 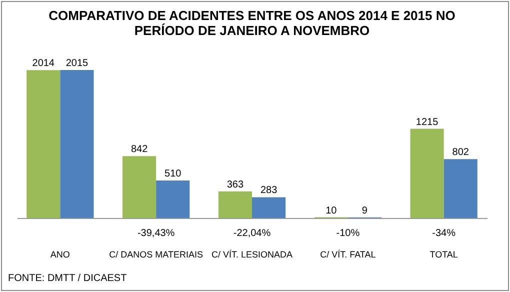 What do you see at coordinates (444, 233) in the screenshot?
I see `text: -34%` at bounding box center [444, 233].